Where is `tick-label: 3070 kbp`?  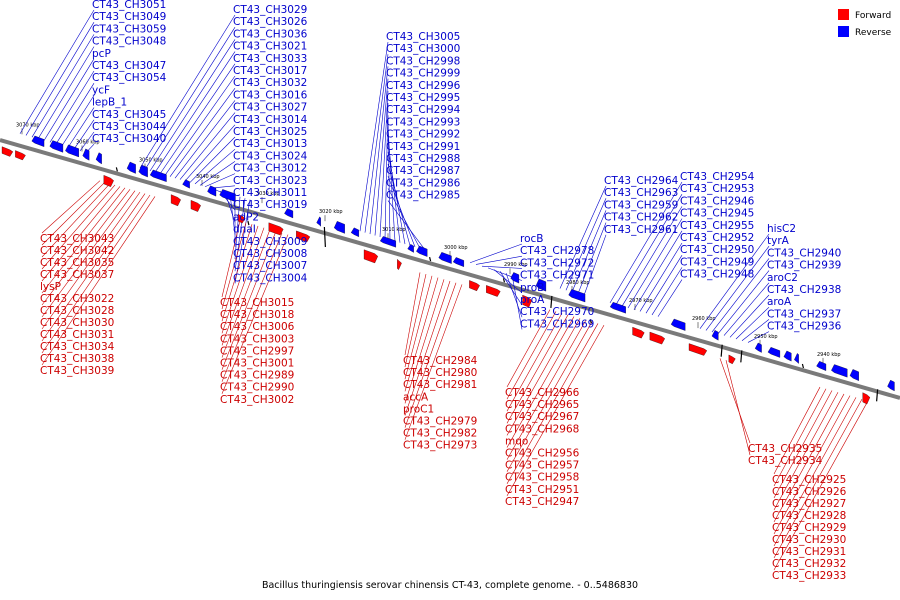
tick-label: 3070 kbp is located at coordinates (28, 125).